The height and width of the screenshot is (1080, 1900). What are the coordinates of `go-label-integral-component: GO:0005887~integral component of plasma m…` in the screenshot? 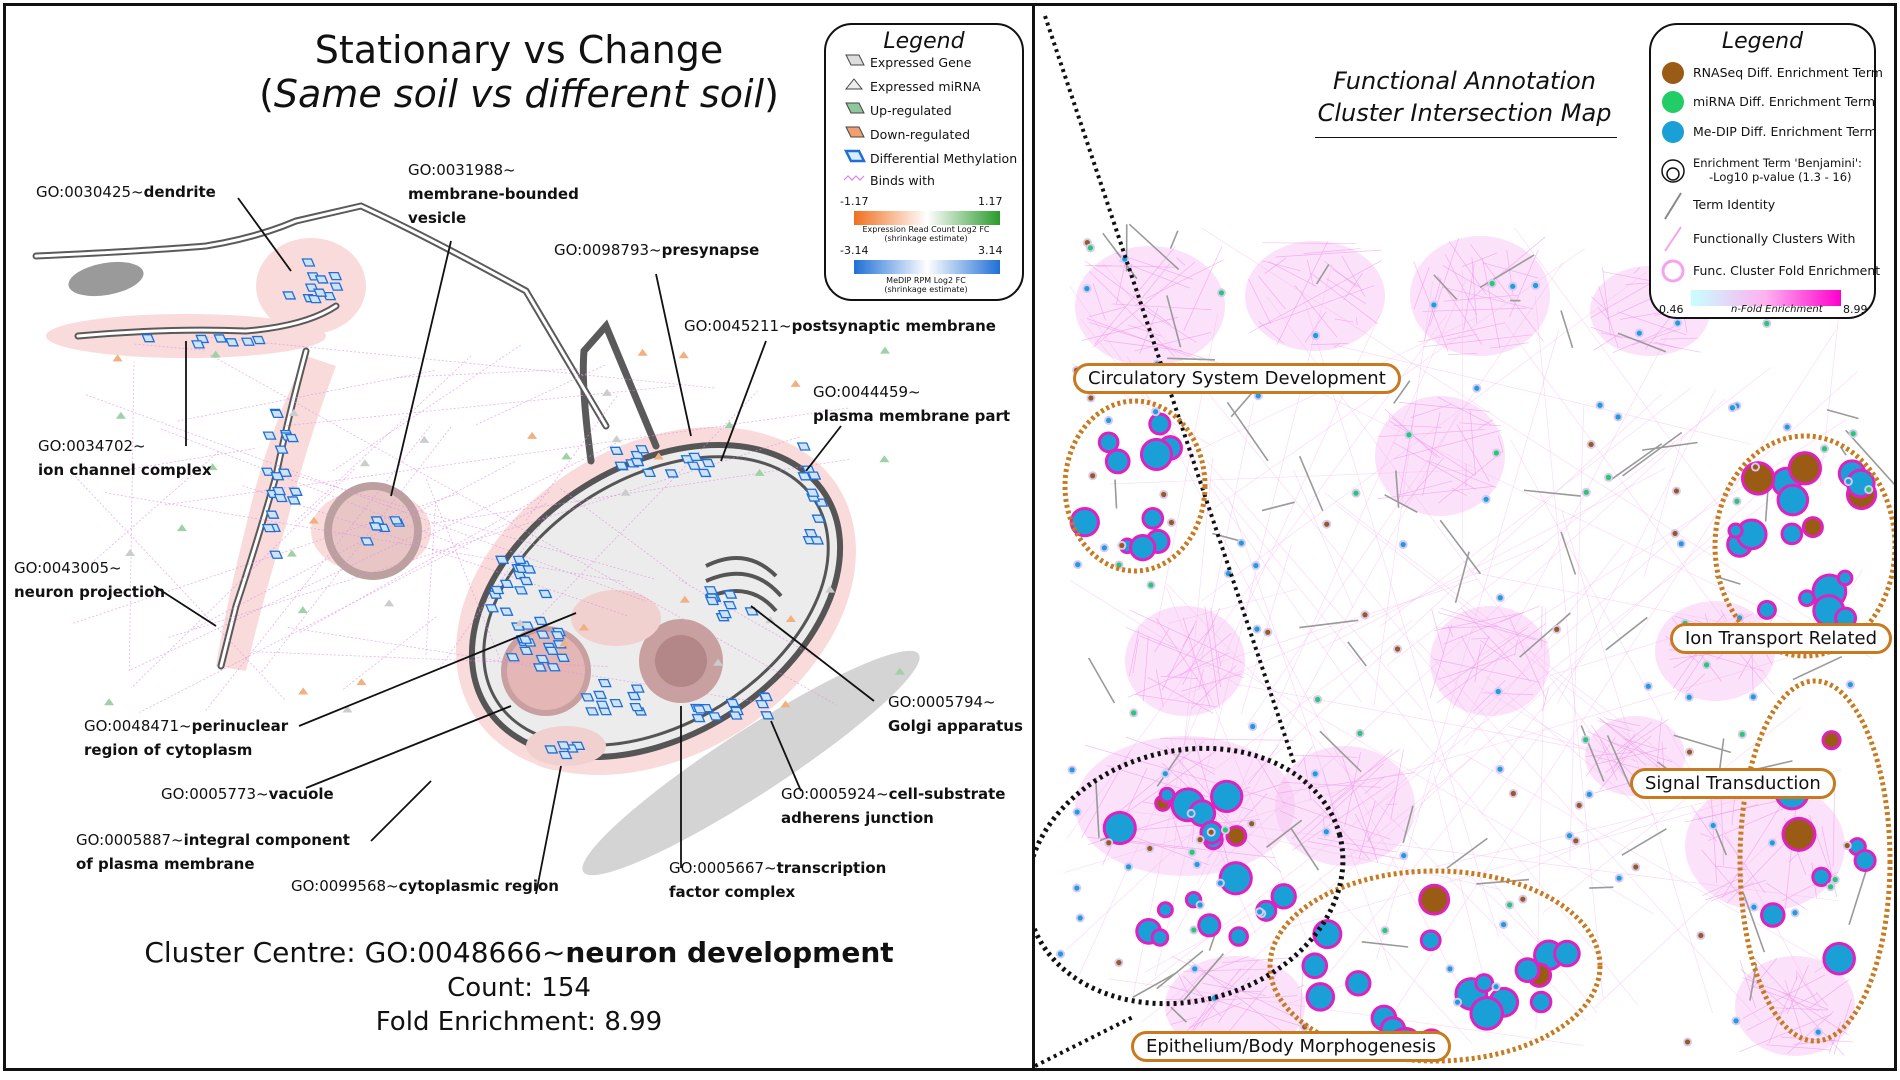 It's located at (213, 852).